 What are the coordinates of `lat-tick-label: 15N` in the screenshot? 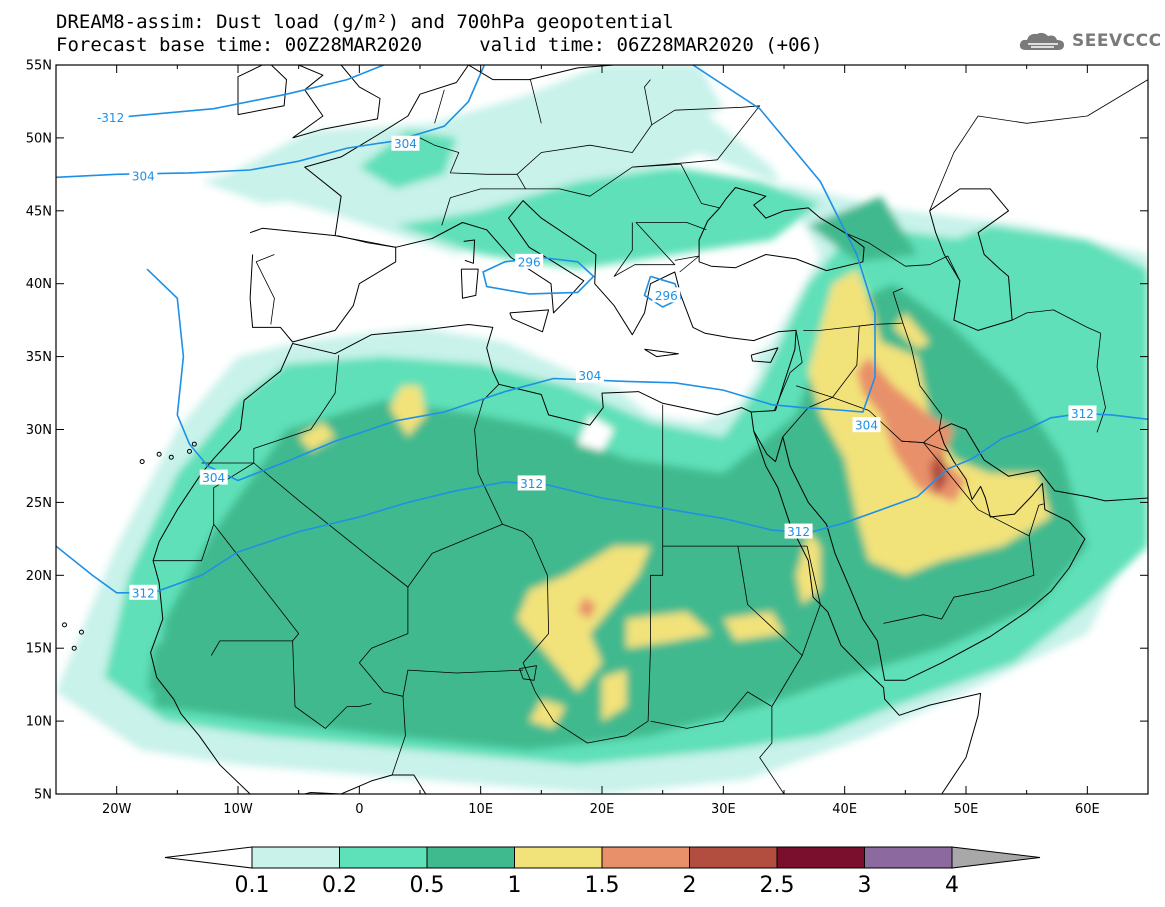 It's located at (39, 649).